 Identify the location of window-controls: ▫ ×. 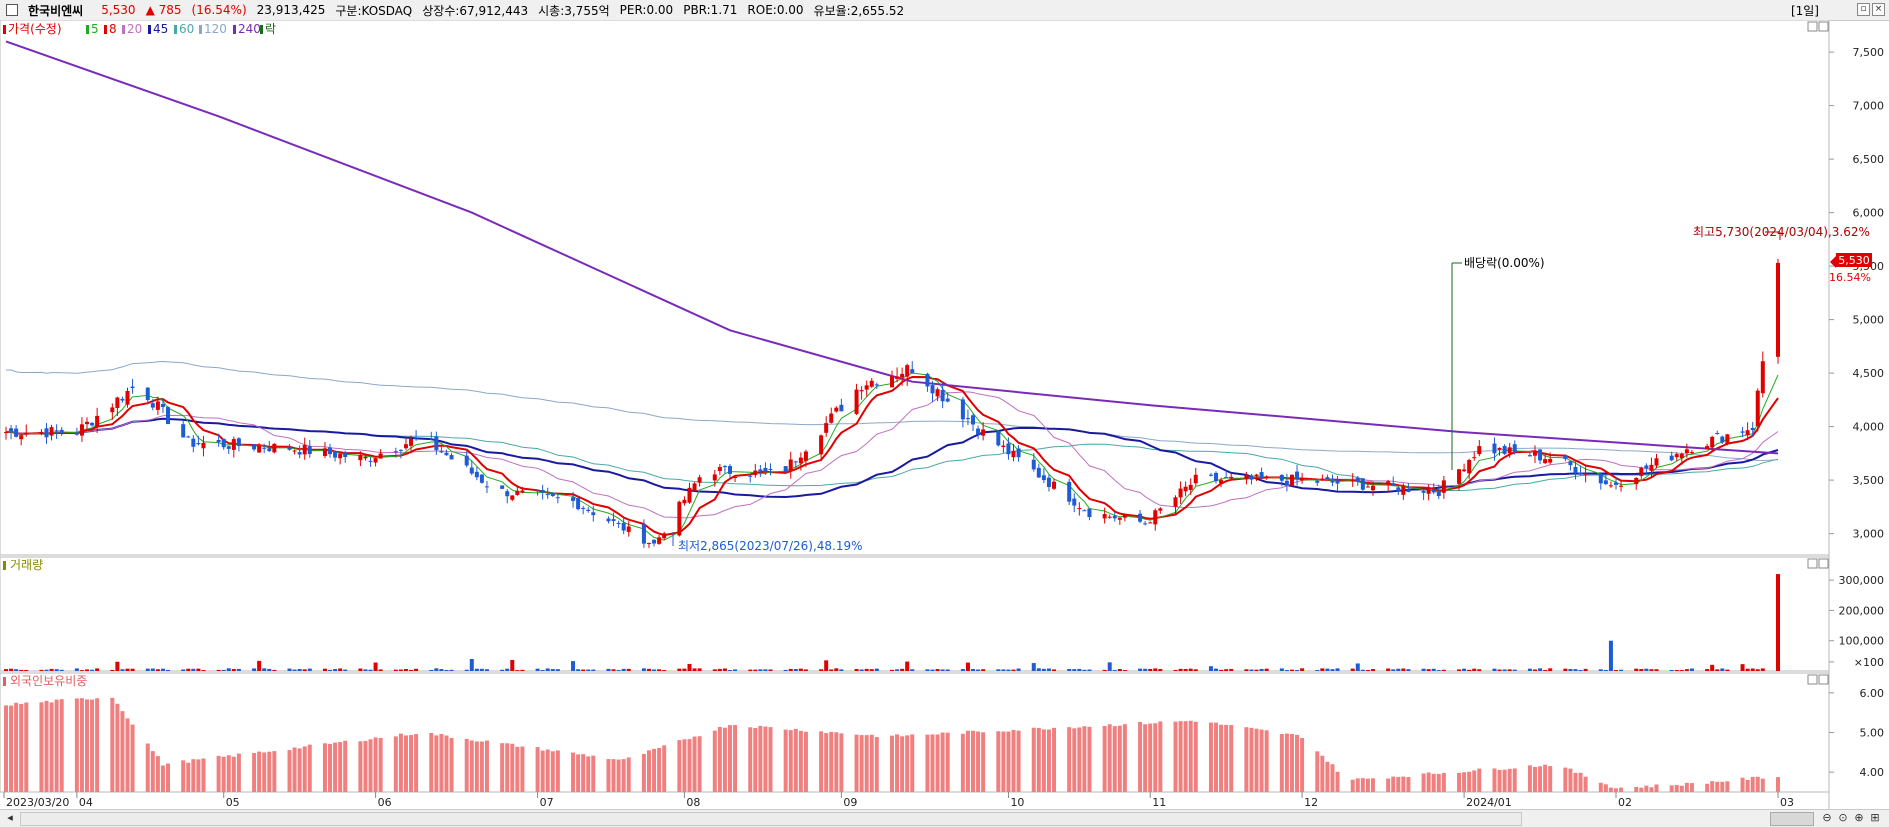
(1870, 9).